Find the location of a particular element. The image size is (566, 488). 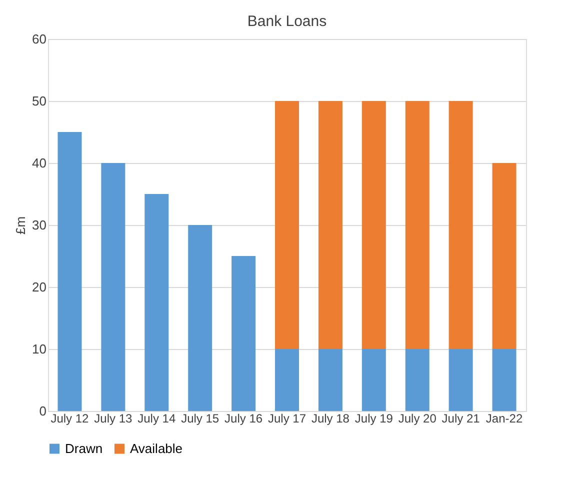

y-axis-title: £m is located at coordinates (20, 225).